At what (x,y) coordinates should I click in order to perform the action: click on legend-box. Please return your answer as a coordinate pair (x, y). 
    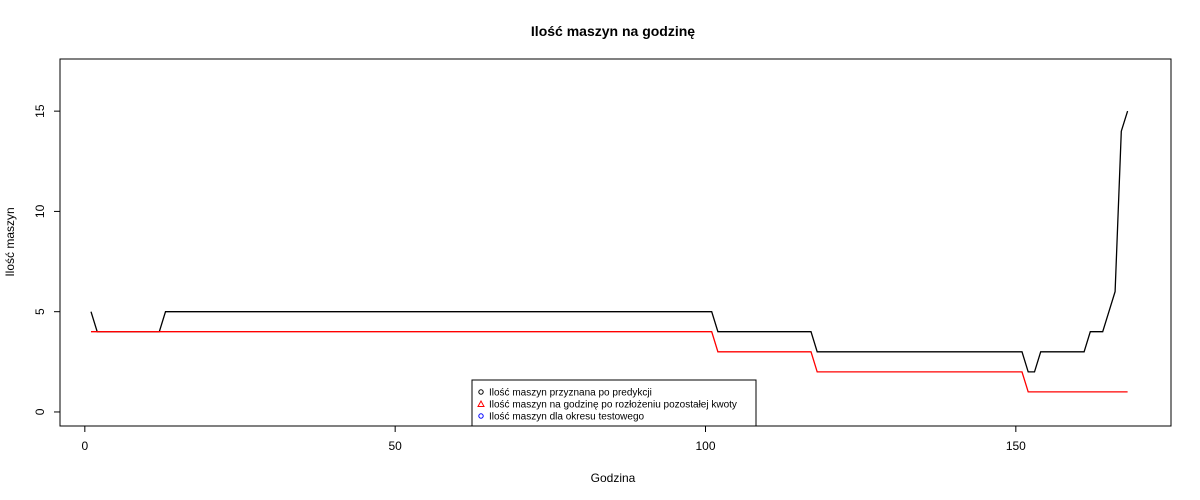
    Looking at the image, I should click on (614, 403).